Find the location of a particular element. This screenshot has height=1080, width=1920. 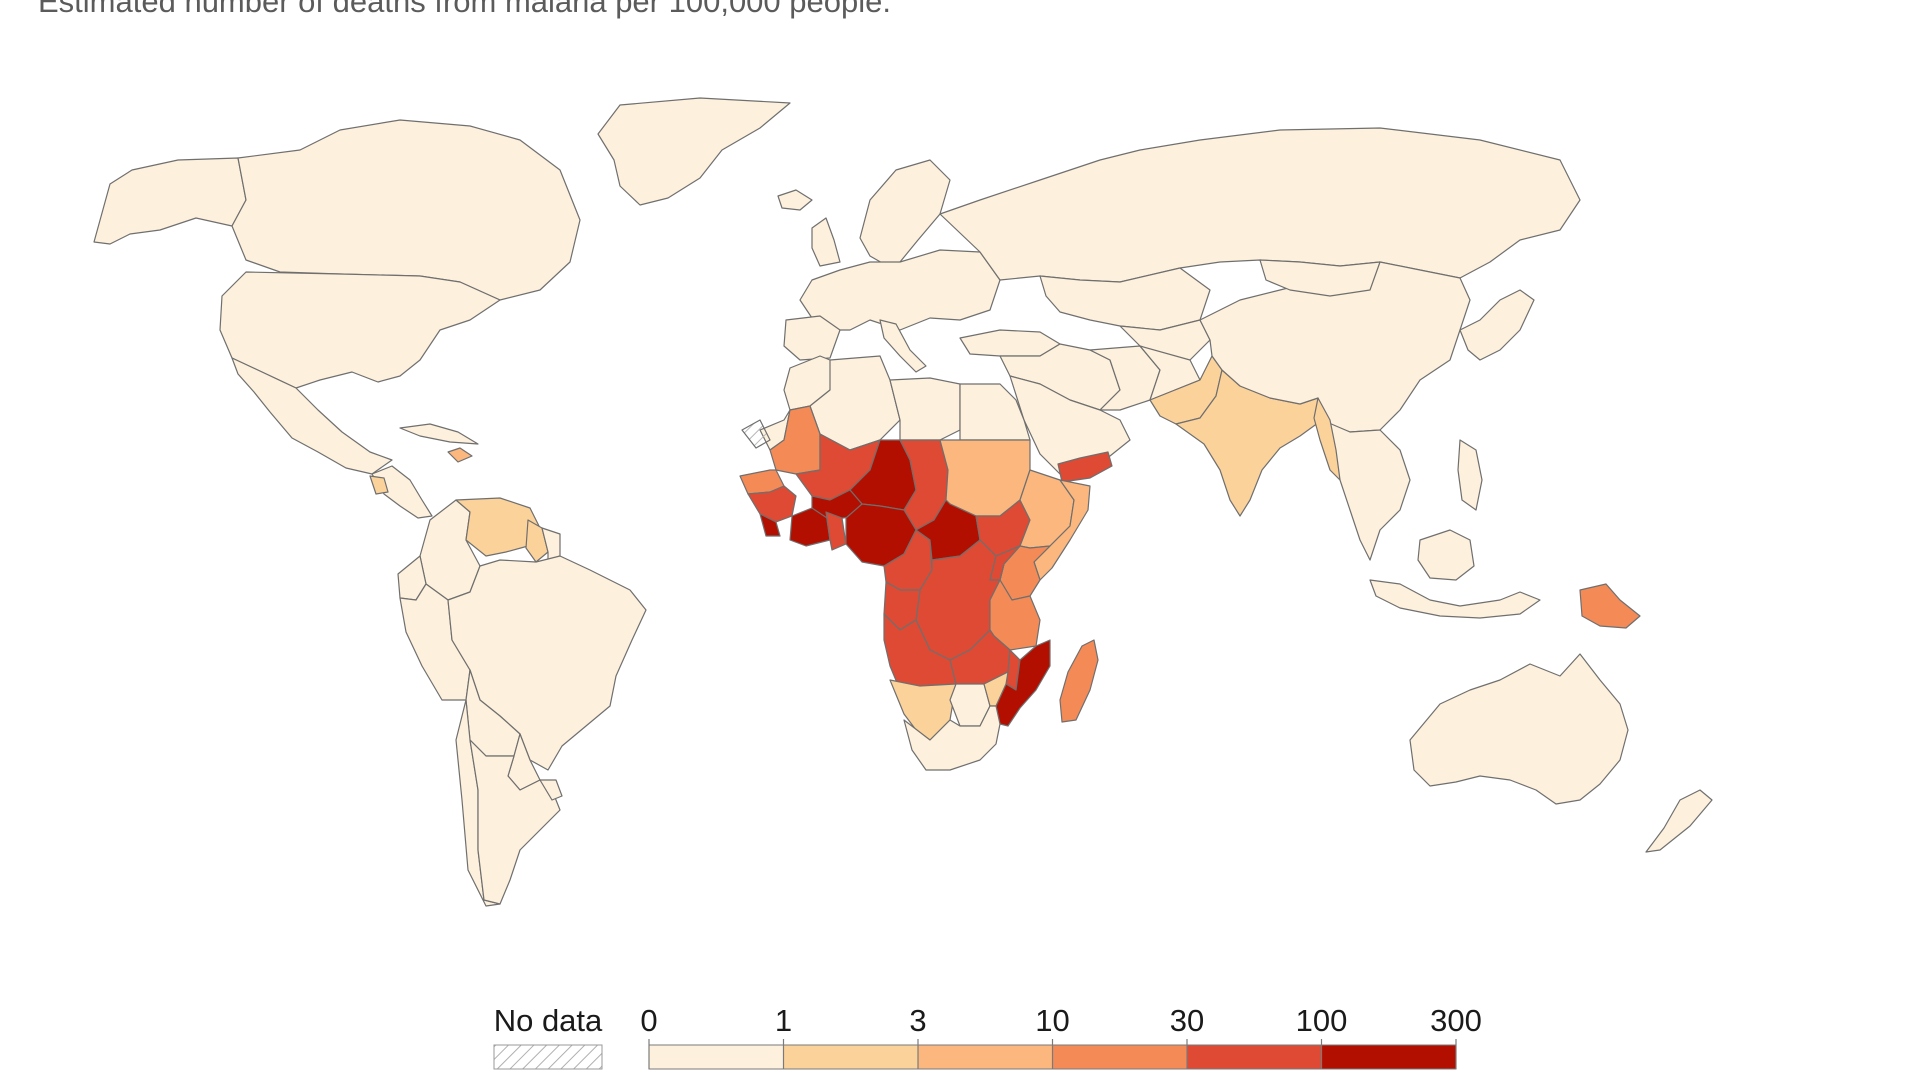

legend-tick-label: 100 is located at coordinates (1322, 1020).